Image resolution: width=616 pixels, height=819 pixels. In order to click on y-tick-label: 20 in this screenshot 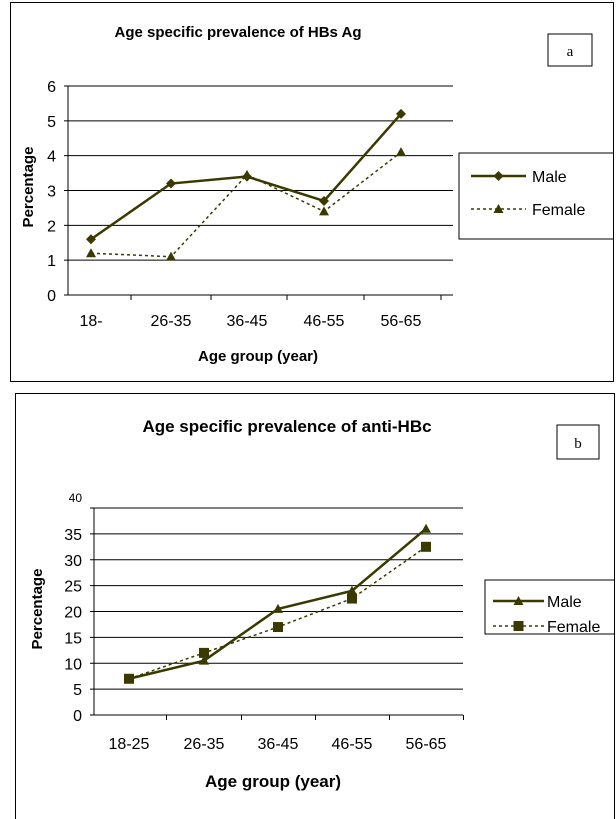, I will do `click(73, 613)`.